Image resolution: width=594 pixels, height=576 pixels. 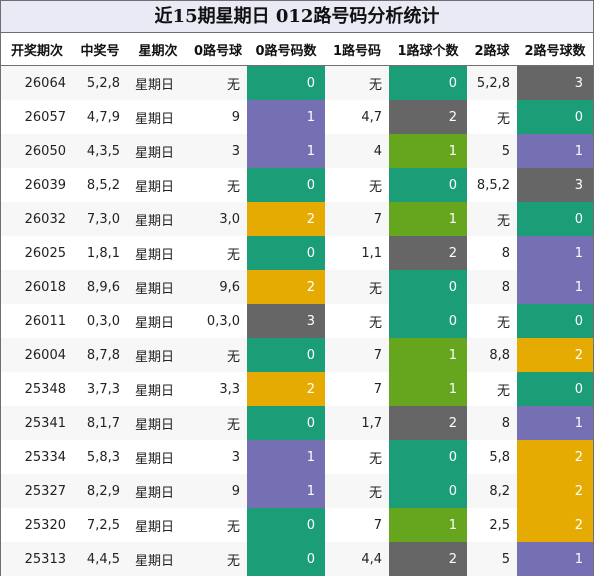 I want to click on table-row: 25320 7,2,5 星期日无 0 7 1 2,5 2, so click(x=297, y=525).